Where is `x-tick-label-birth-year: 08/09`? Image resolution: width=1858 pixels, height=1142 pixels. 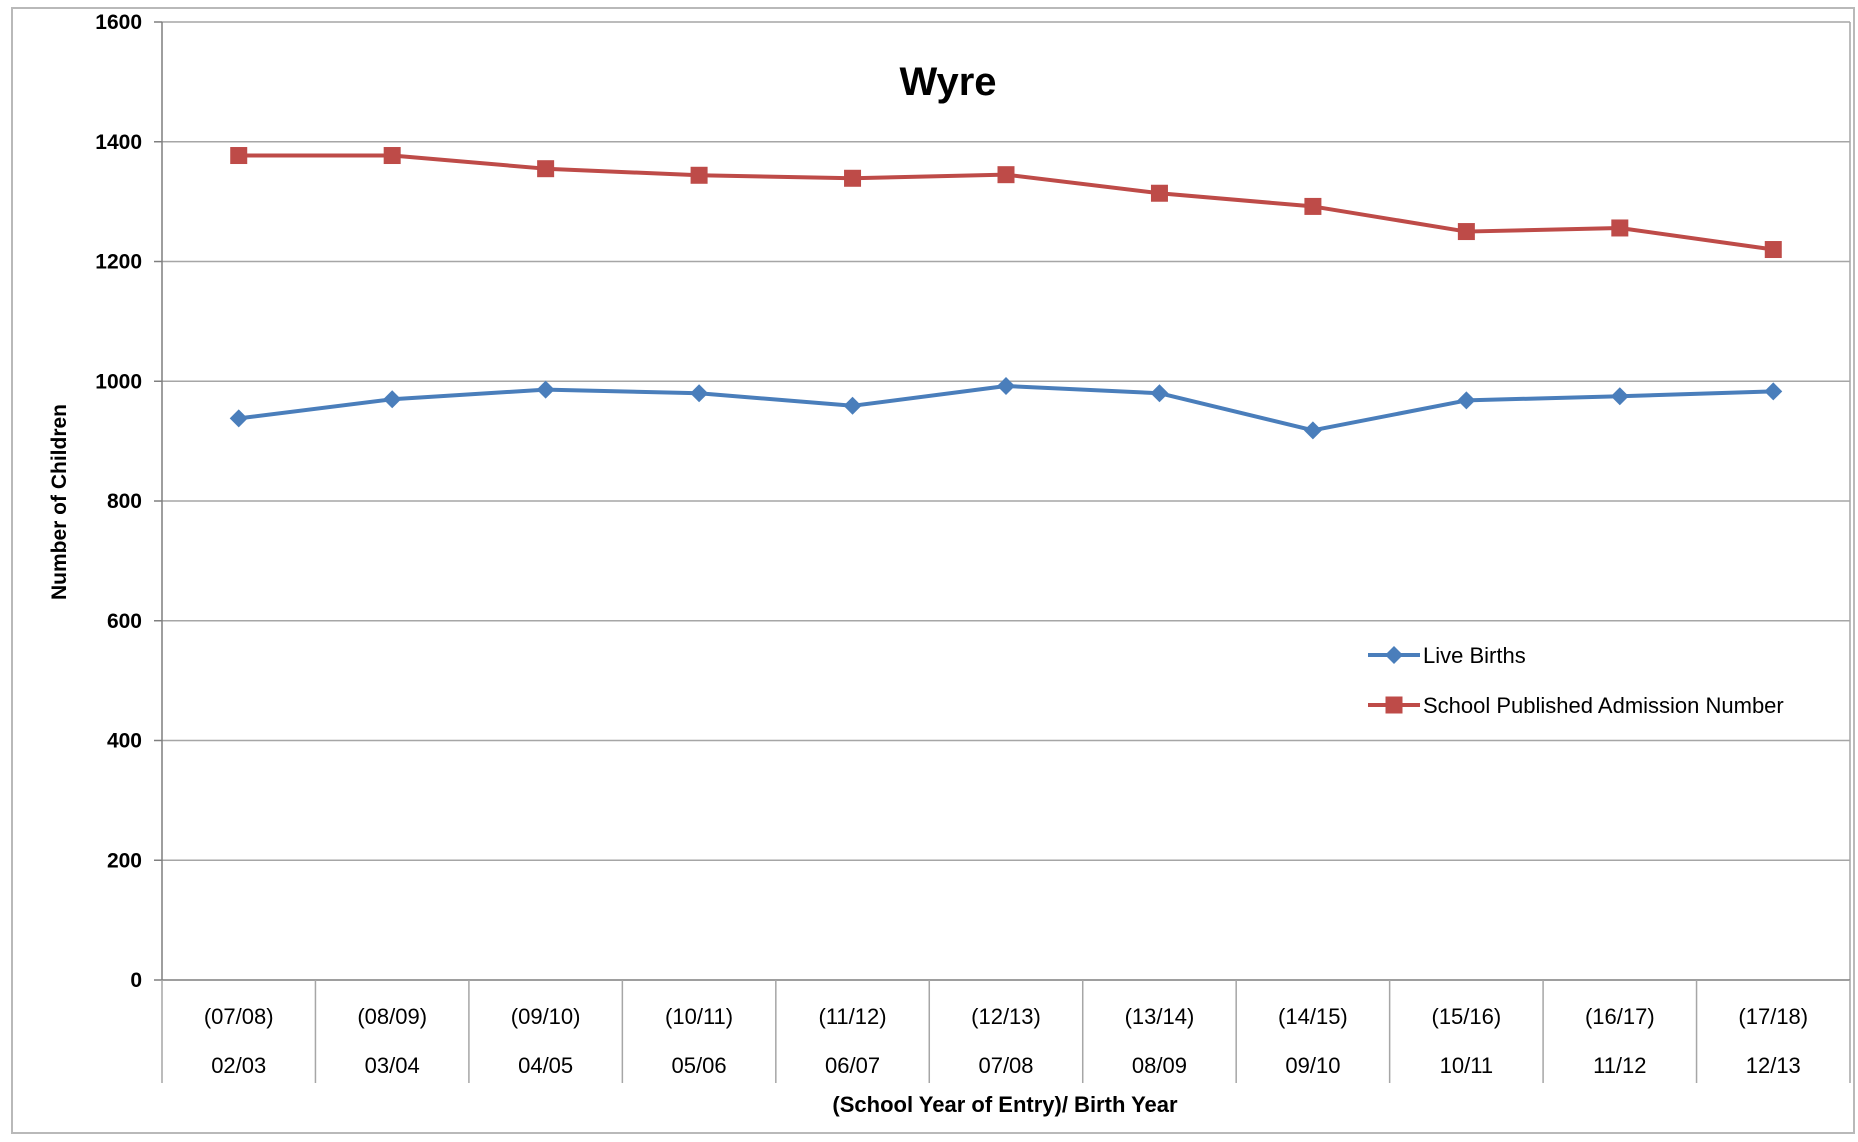 x-tick-label-birth-year: 08/09 is located at coordinates (1159, 1065).